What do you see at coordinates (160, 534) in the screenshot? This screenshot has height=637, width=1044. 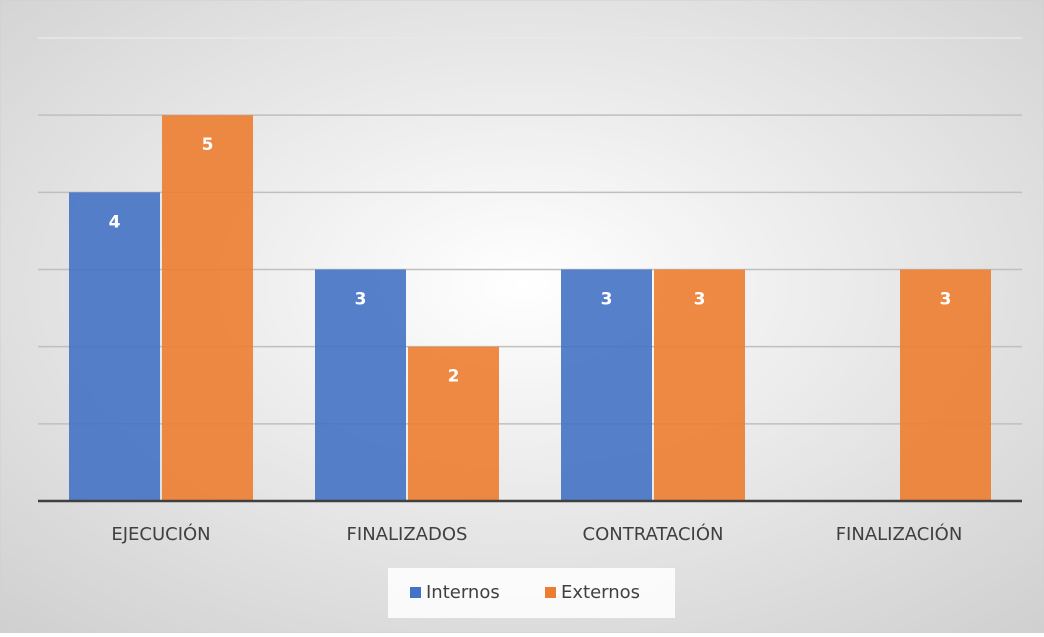 I see `x-tick-label: EJECUCIÓN` at bounding box center [160, 534].